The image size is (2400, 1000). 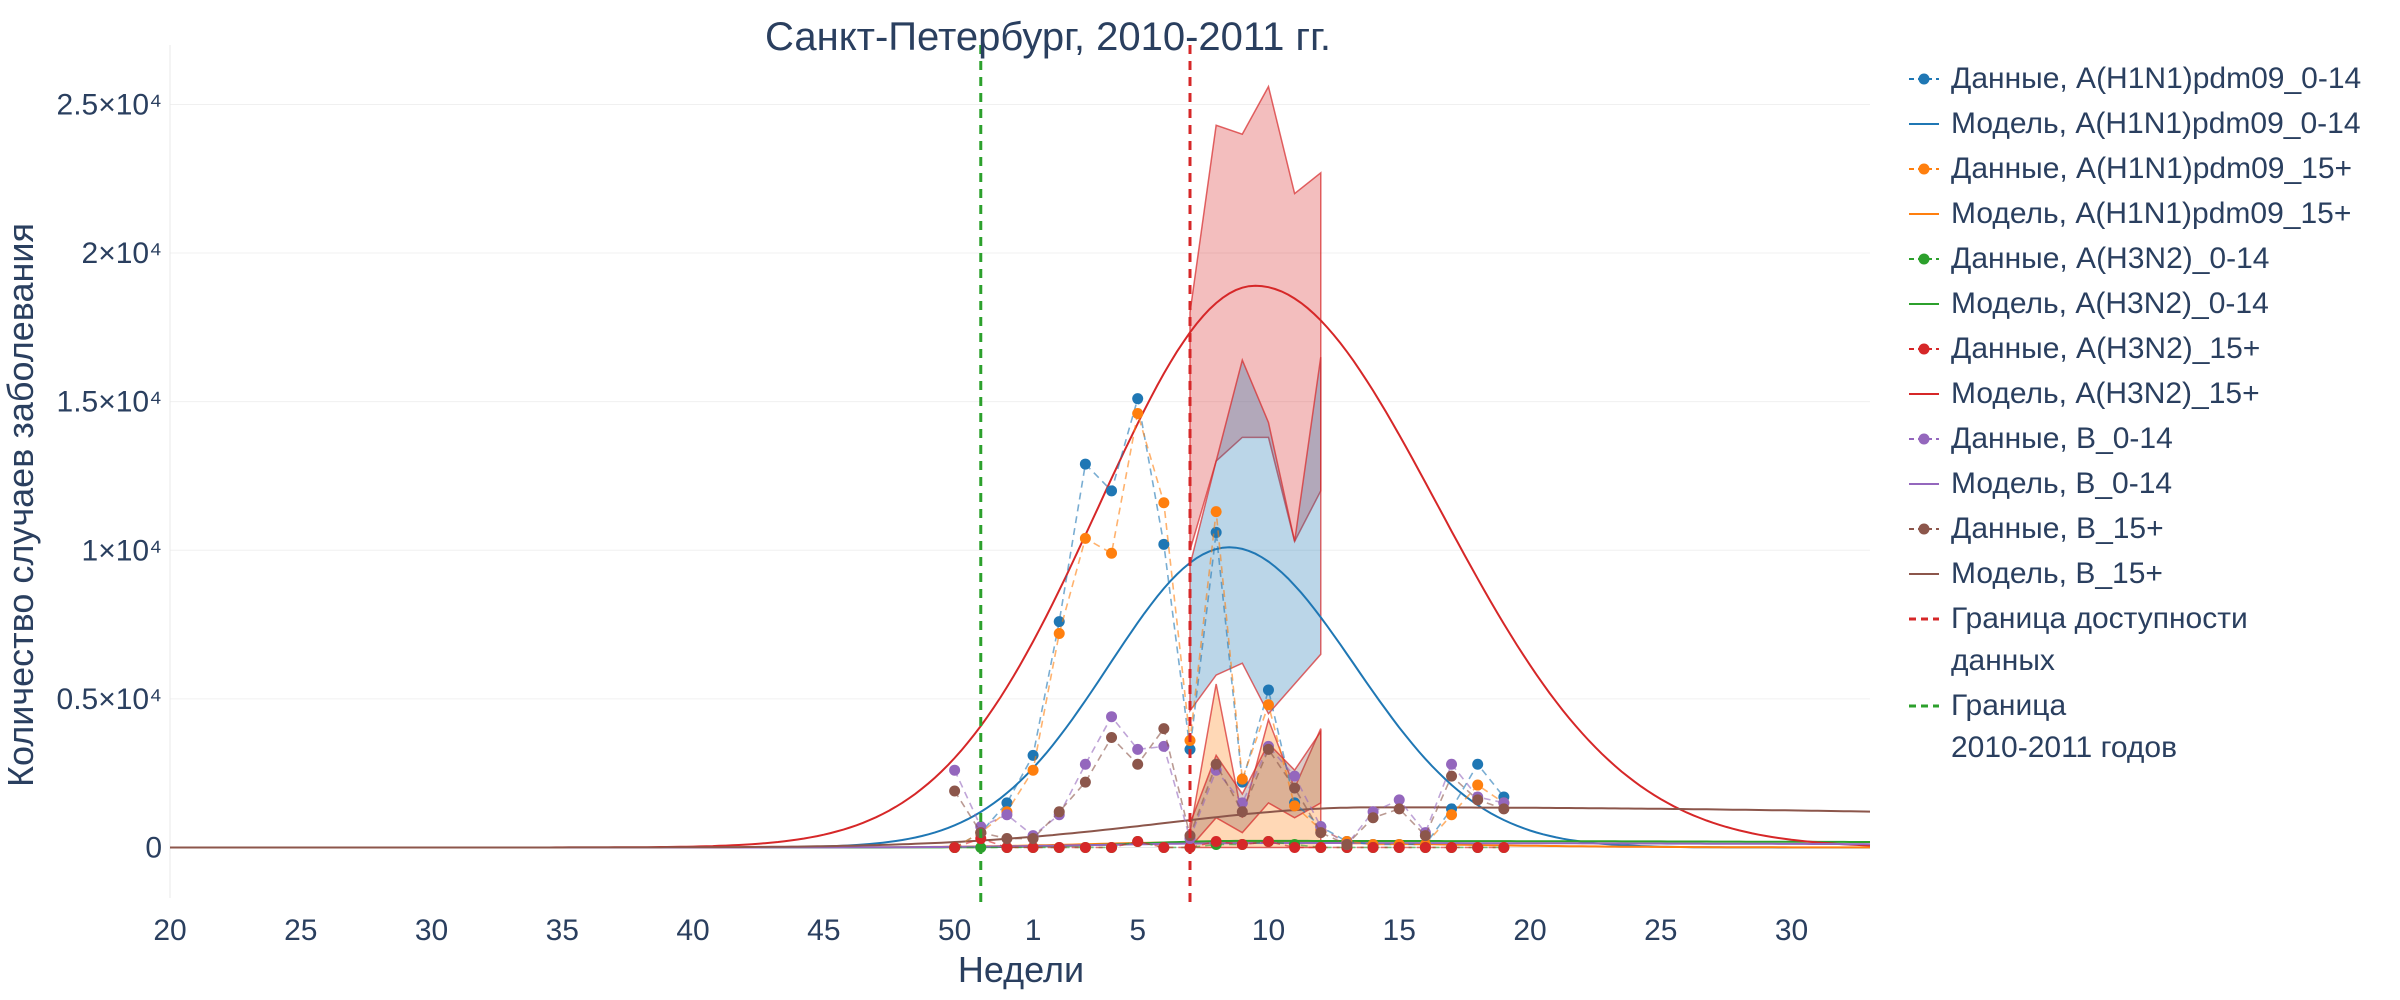 What do you see at coordinates (2057, 528) in the screenshot?
I see `legend-label: Данные, B_15+` at bounding box center [2057, 528].